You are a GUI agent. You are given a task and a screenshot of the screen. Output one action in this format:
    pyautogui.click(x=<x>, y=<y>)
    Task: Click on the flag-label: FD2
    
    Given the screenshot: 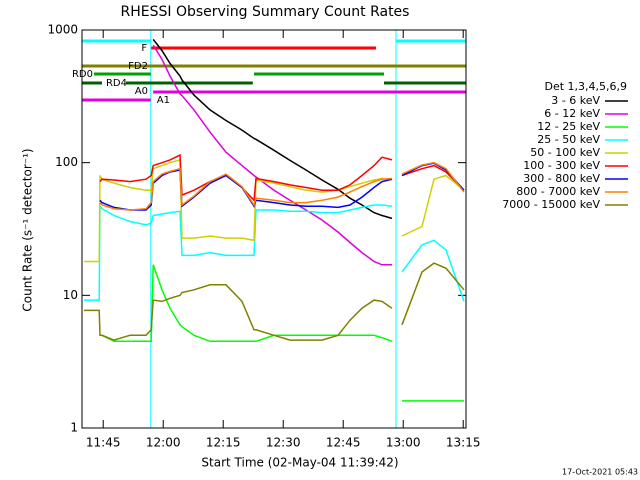 What is the action you would take?
    pyautogui.click(x=138, y=66)
    